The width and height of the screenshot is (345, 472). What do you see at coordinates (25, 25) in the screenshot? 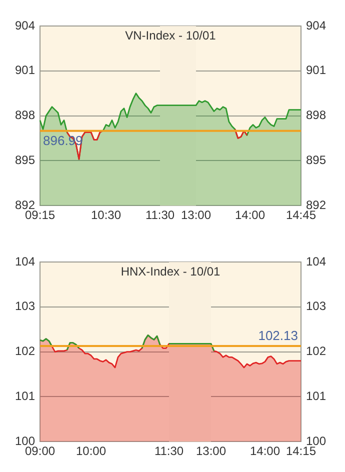
I see `y-tick-label: 904` at bounding box center [25, 25].